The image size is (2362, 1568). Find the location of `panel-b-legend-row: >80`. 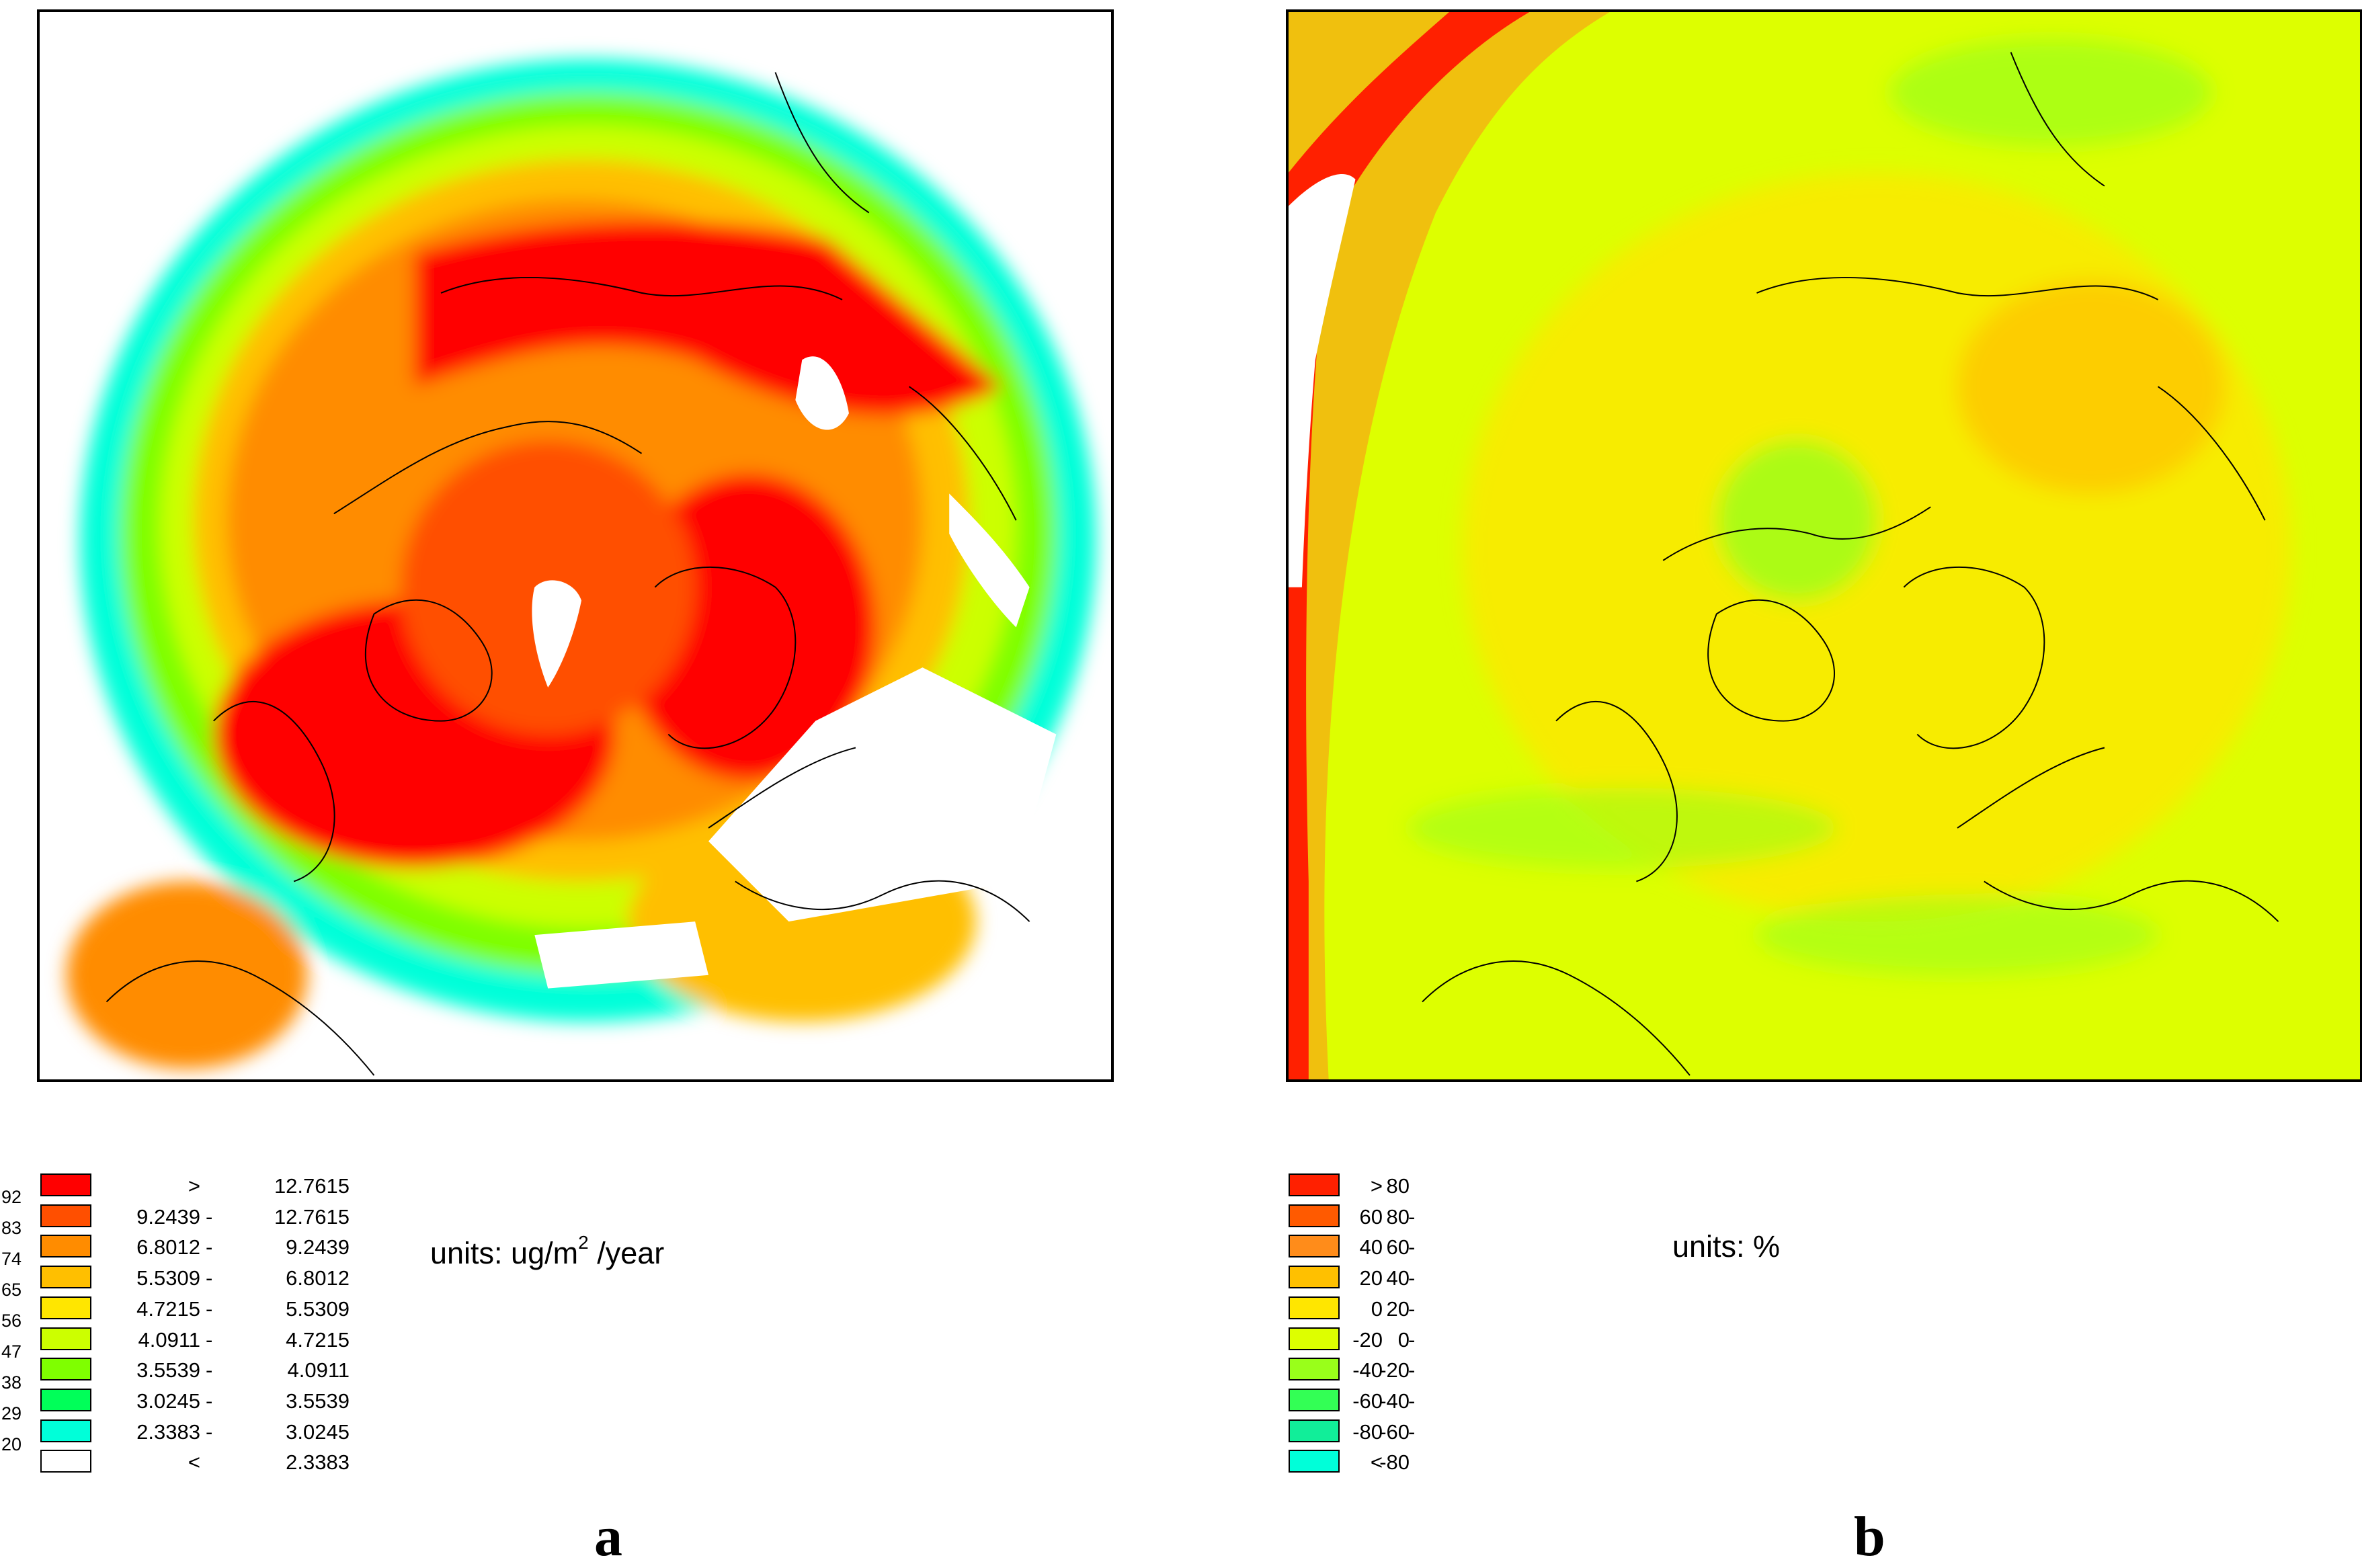

panel-b-legend-row: >80 is located at coordinates (1490, 1186).